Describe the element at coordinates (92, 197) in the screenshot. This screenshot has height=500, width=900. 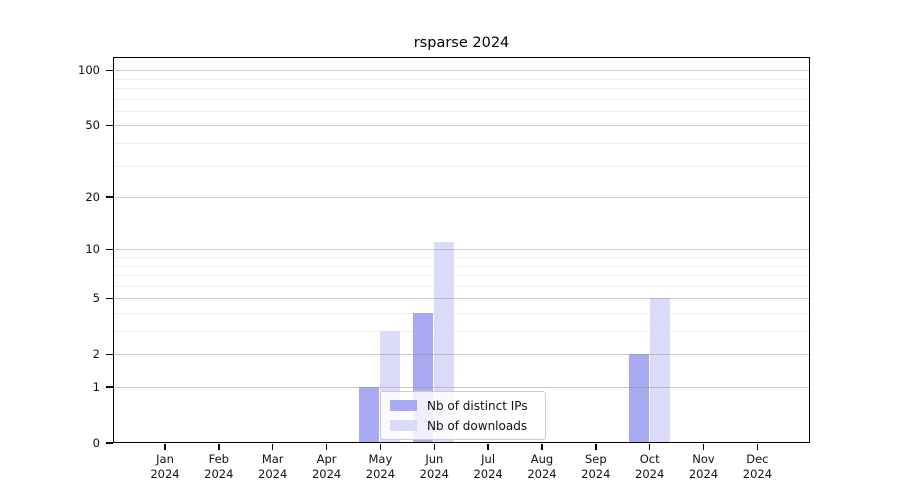
I see `y-tick-label: 20` at that location.